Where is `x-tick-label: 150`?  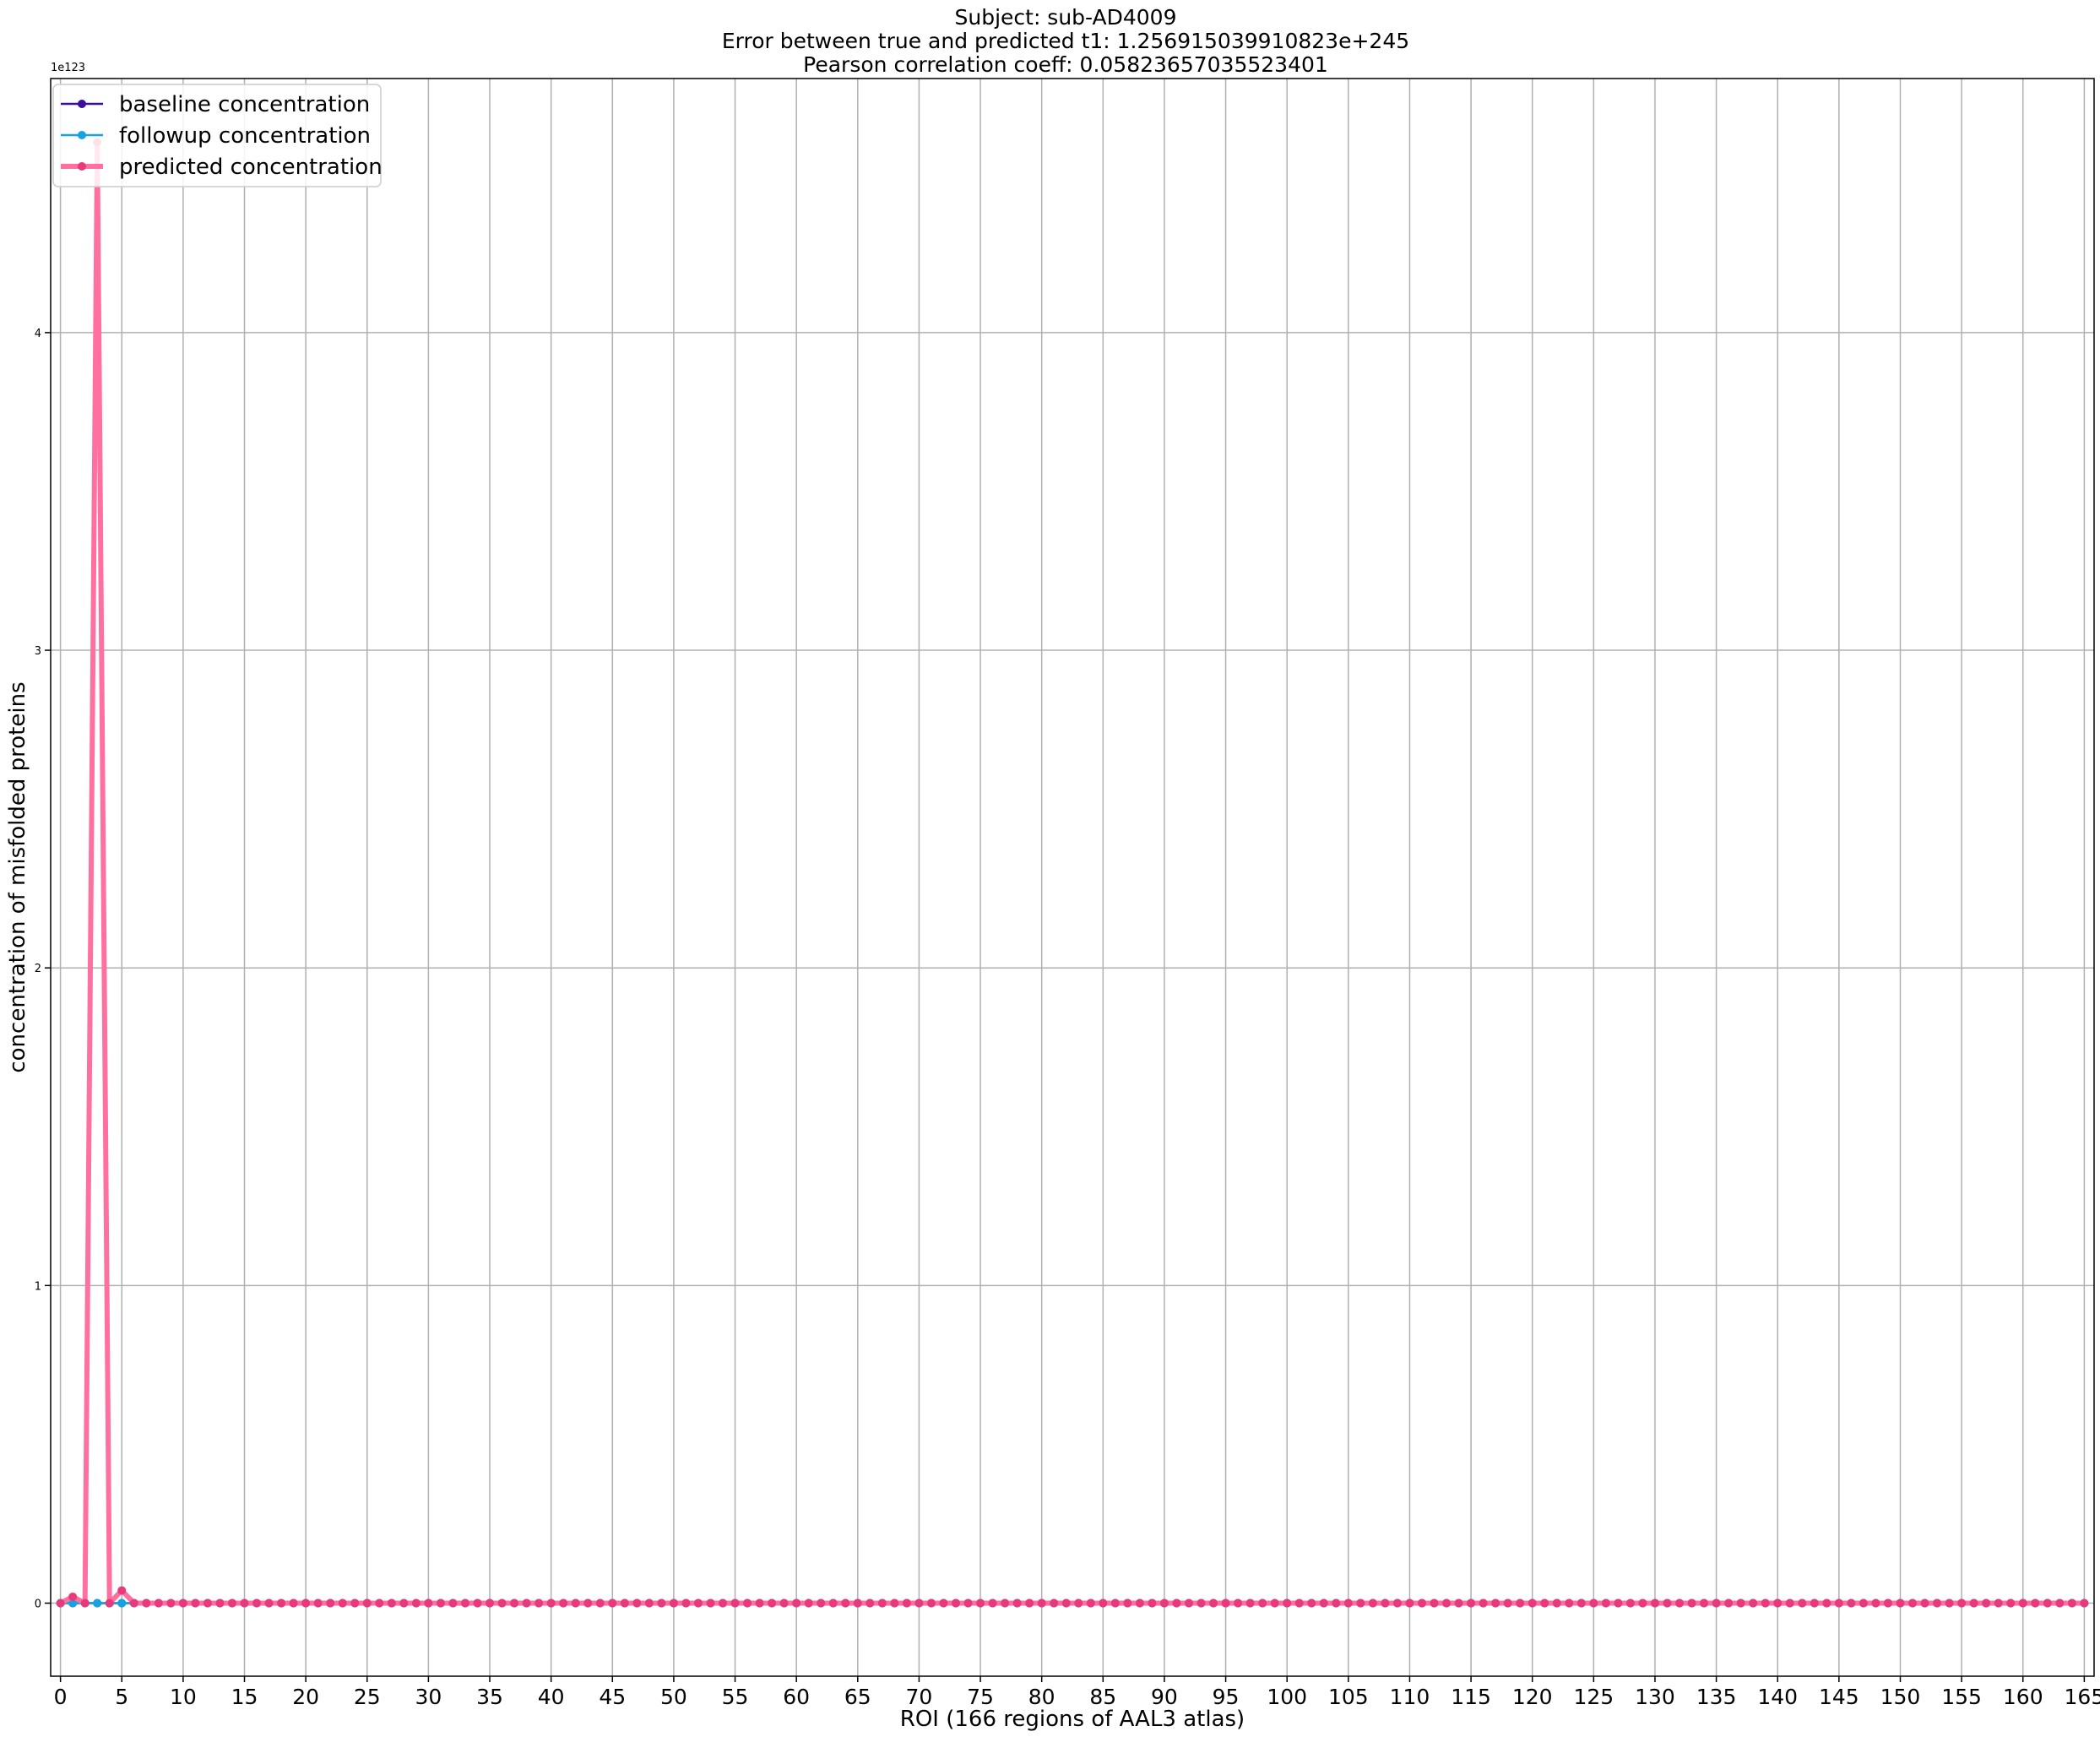
x-tick-label: 150 is located at coordinates (1901, 1697).